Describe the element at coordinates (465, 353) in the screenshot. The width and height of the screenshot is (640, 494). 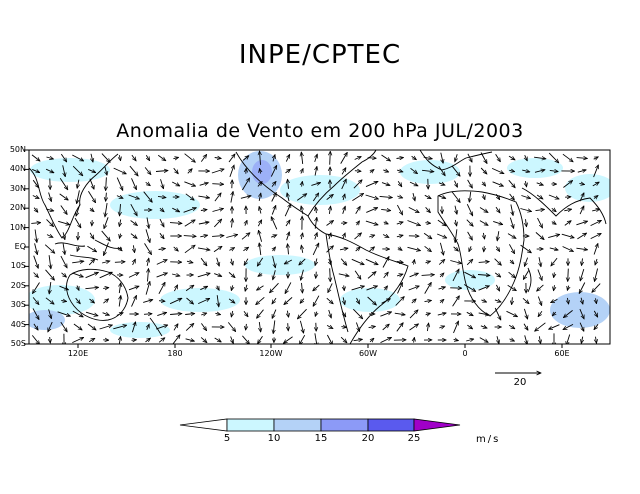
I see `lon-label-0: 0` at that location.